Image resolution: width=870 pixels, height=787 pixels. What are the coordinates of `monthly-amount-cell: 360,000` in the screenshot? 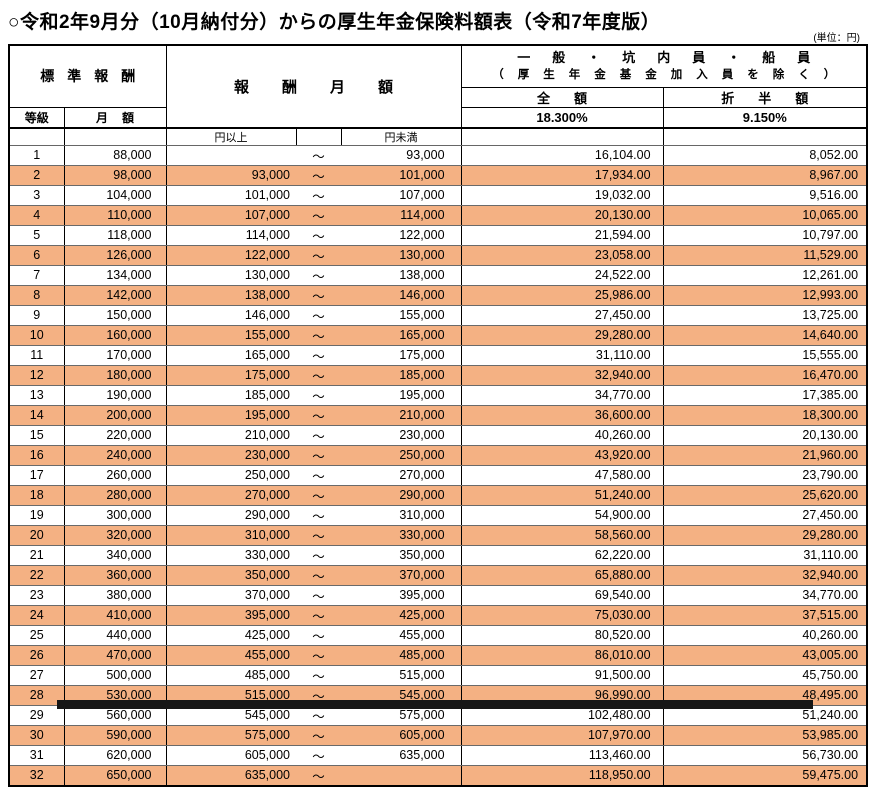 It's located at (115, 575).